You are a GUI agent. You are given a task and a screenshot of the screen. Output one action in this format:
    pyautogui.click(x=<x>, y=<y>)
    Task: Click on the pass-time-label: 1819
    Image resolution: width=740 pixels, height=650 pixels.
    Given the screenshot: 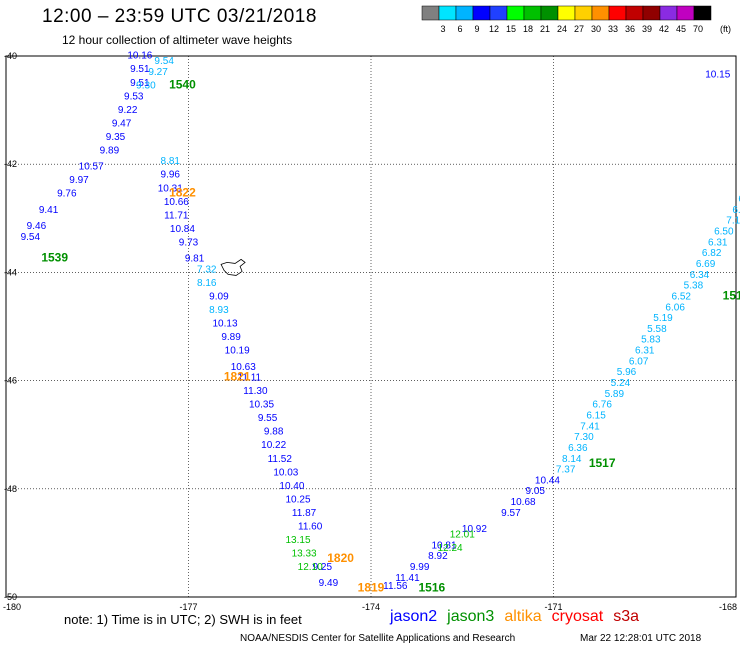 What is the action you would take?
    pyautogui.click(x=371, y=588)
    